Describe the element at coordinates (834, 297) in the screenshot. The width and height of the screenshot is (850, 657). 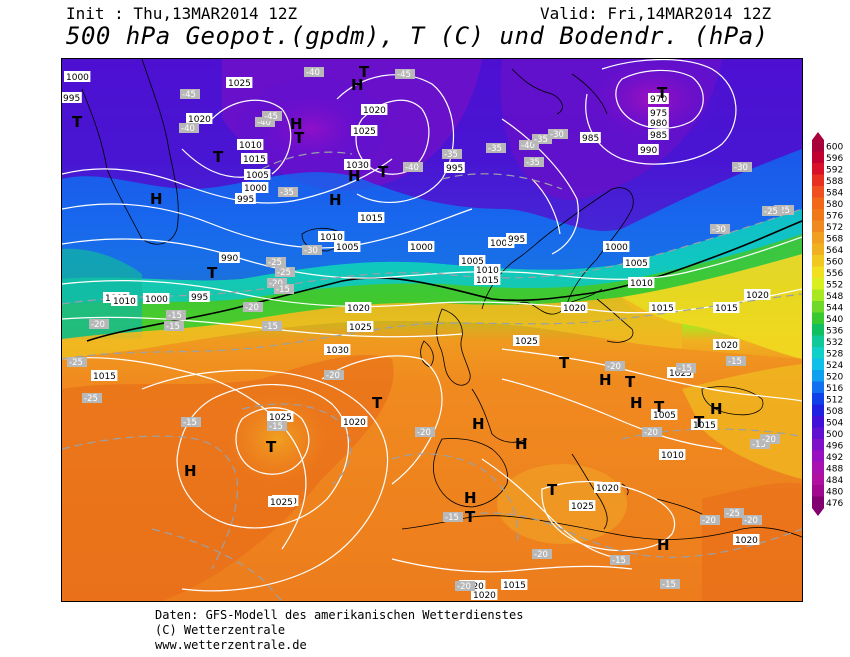
I see `colorbar-tick-label: 548` at that location.